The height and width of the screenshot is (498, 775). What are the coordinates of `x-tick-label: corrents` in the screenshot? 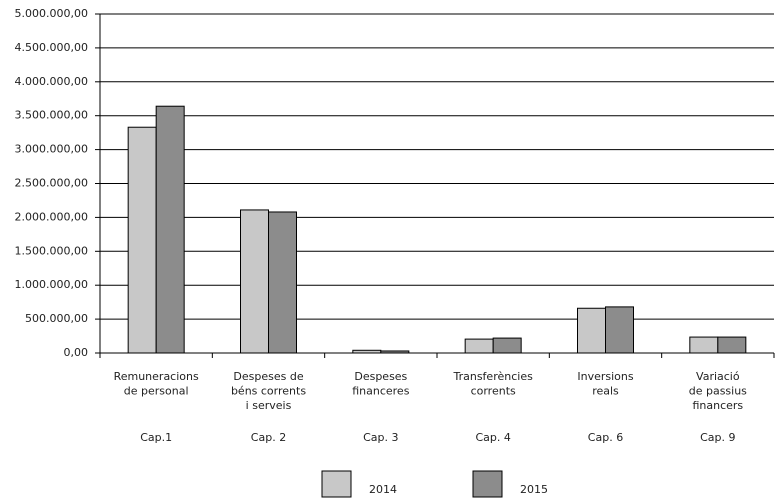 It's located at (493, 391).